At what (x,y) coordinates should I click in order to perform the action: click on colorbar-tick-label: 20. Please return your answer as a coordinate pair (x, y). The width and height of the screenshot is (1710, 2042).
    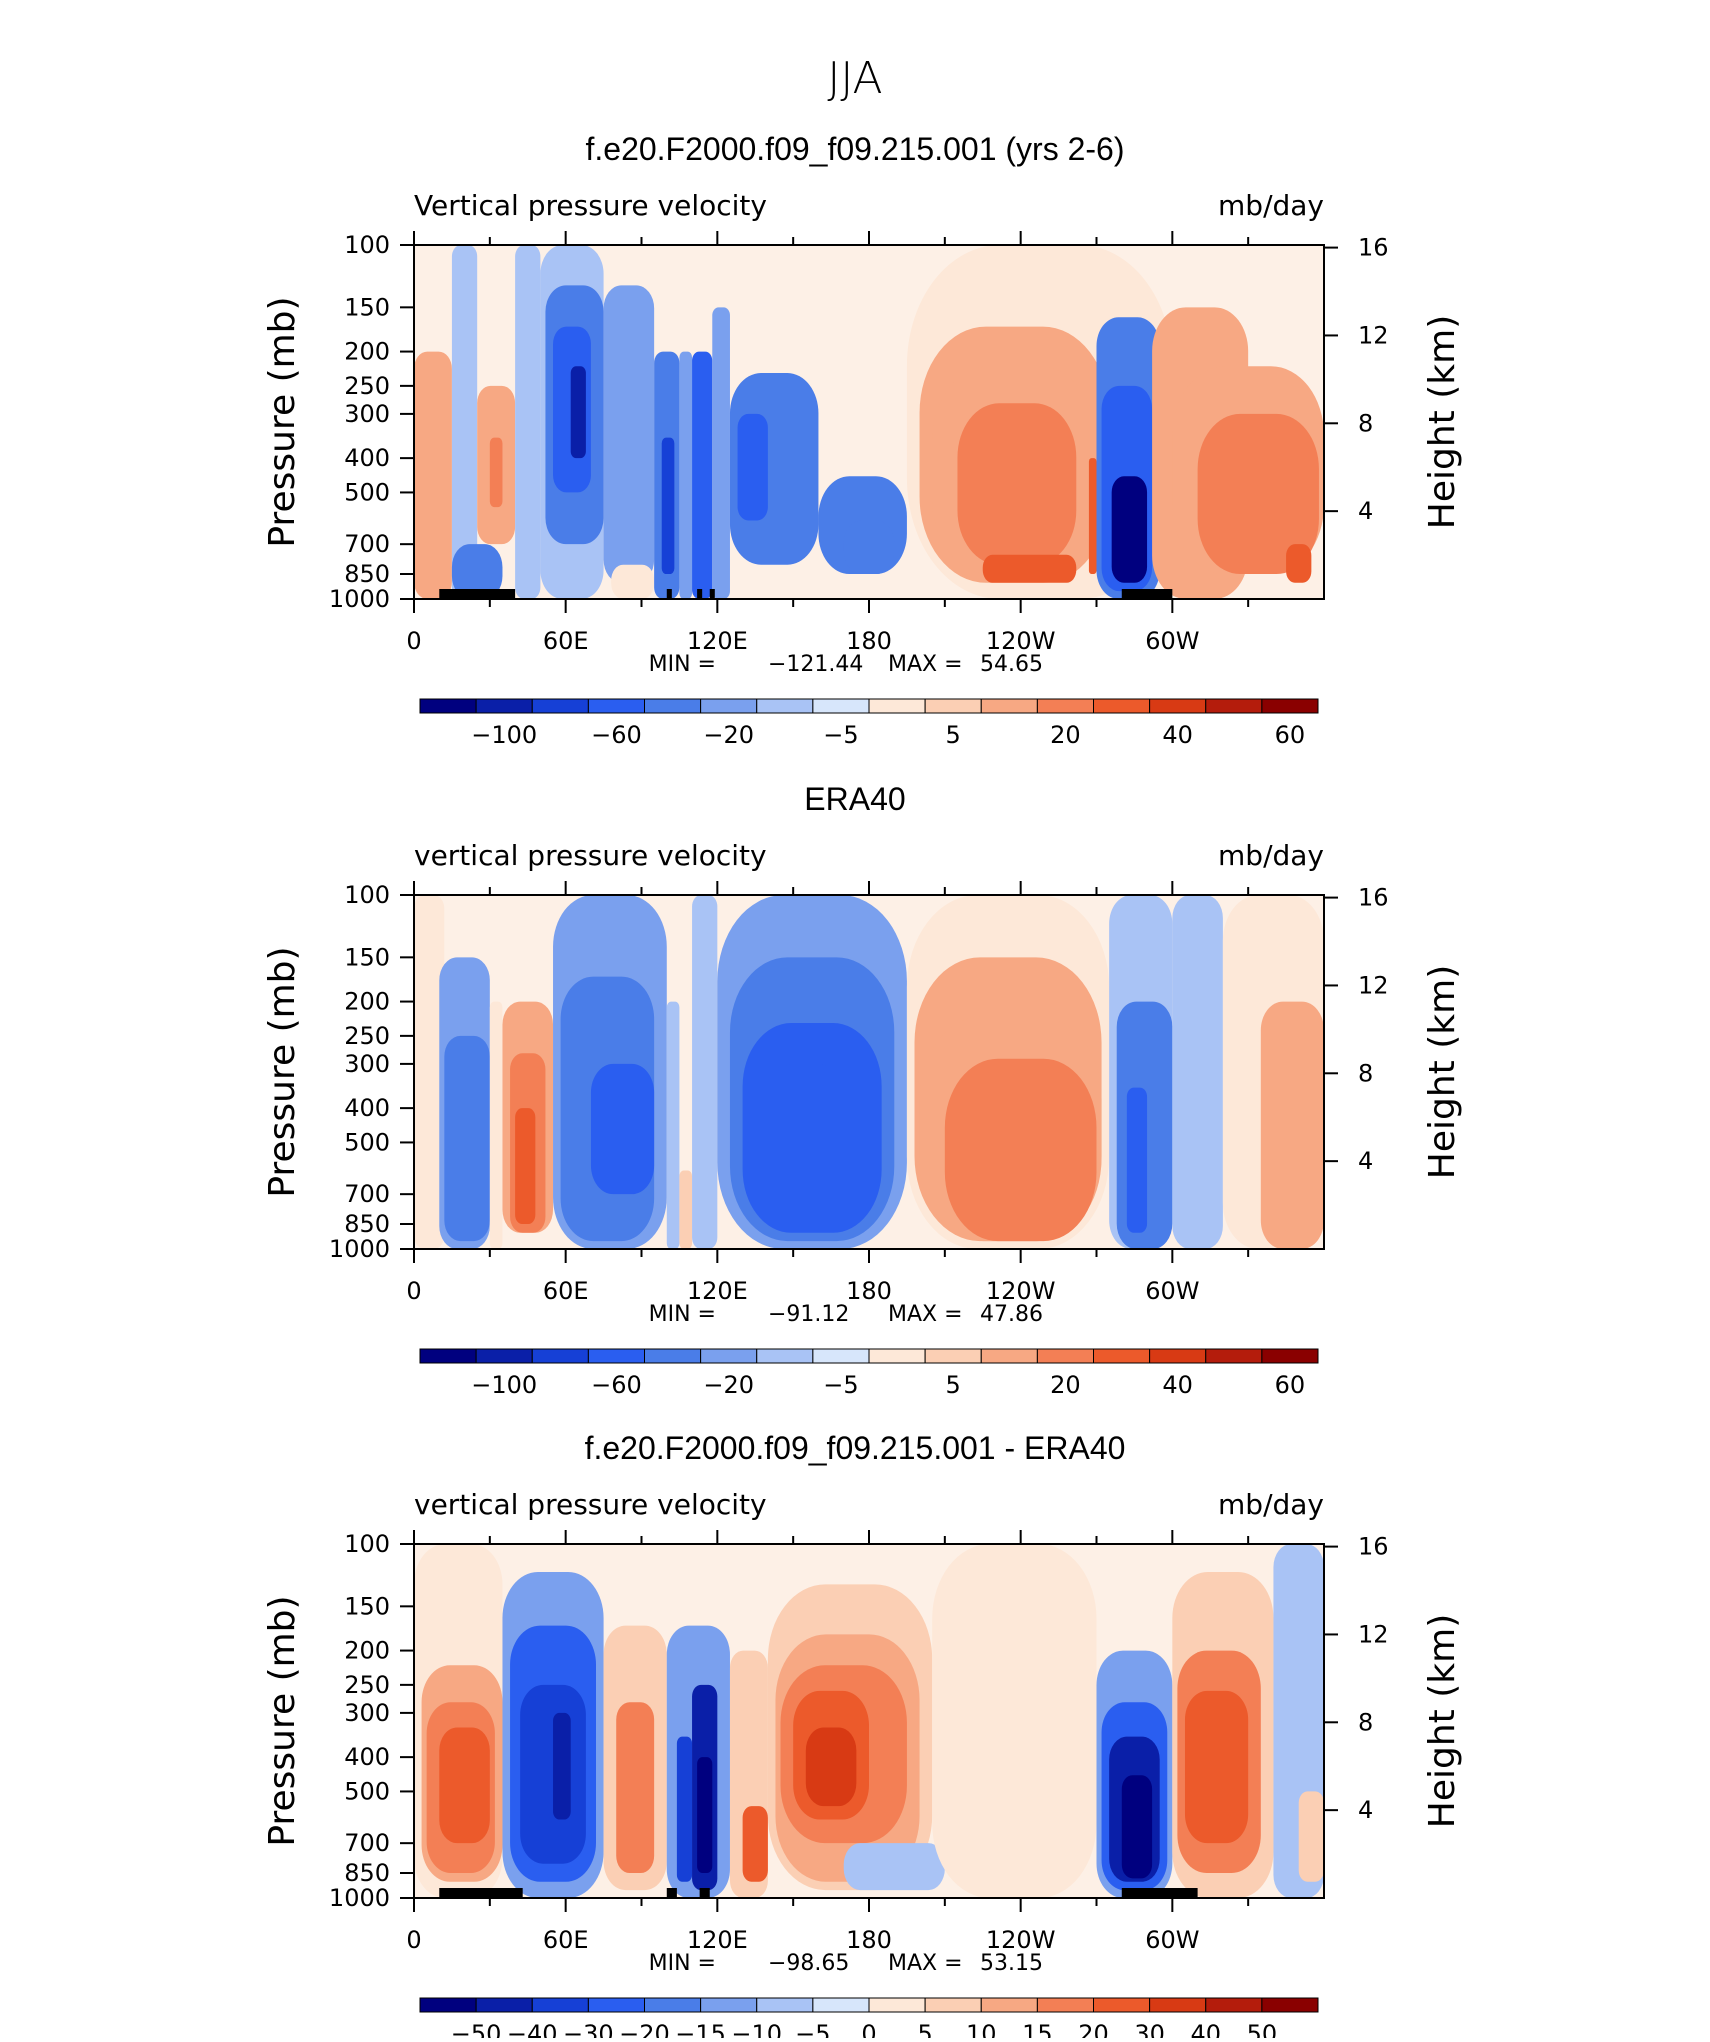
    Looking at the image, I should click on (1065, 1385).